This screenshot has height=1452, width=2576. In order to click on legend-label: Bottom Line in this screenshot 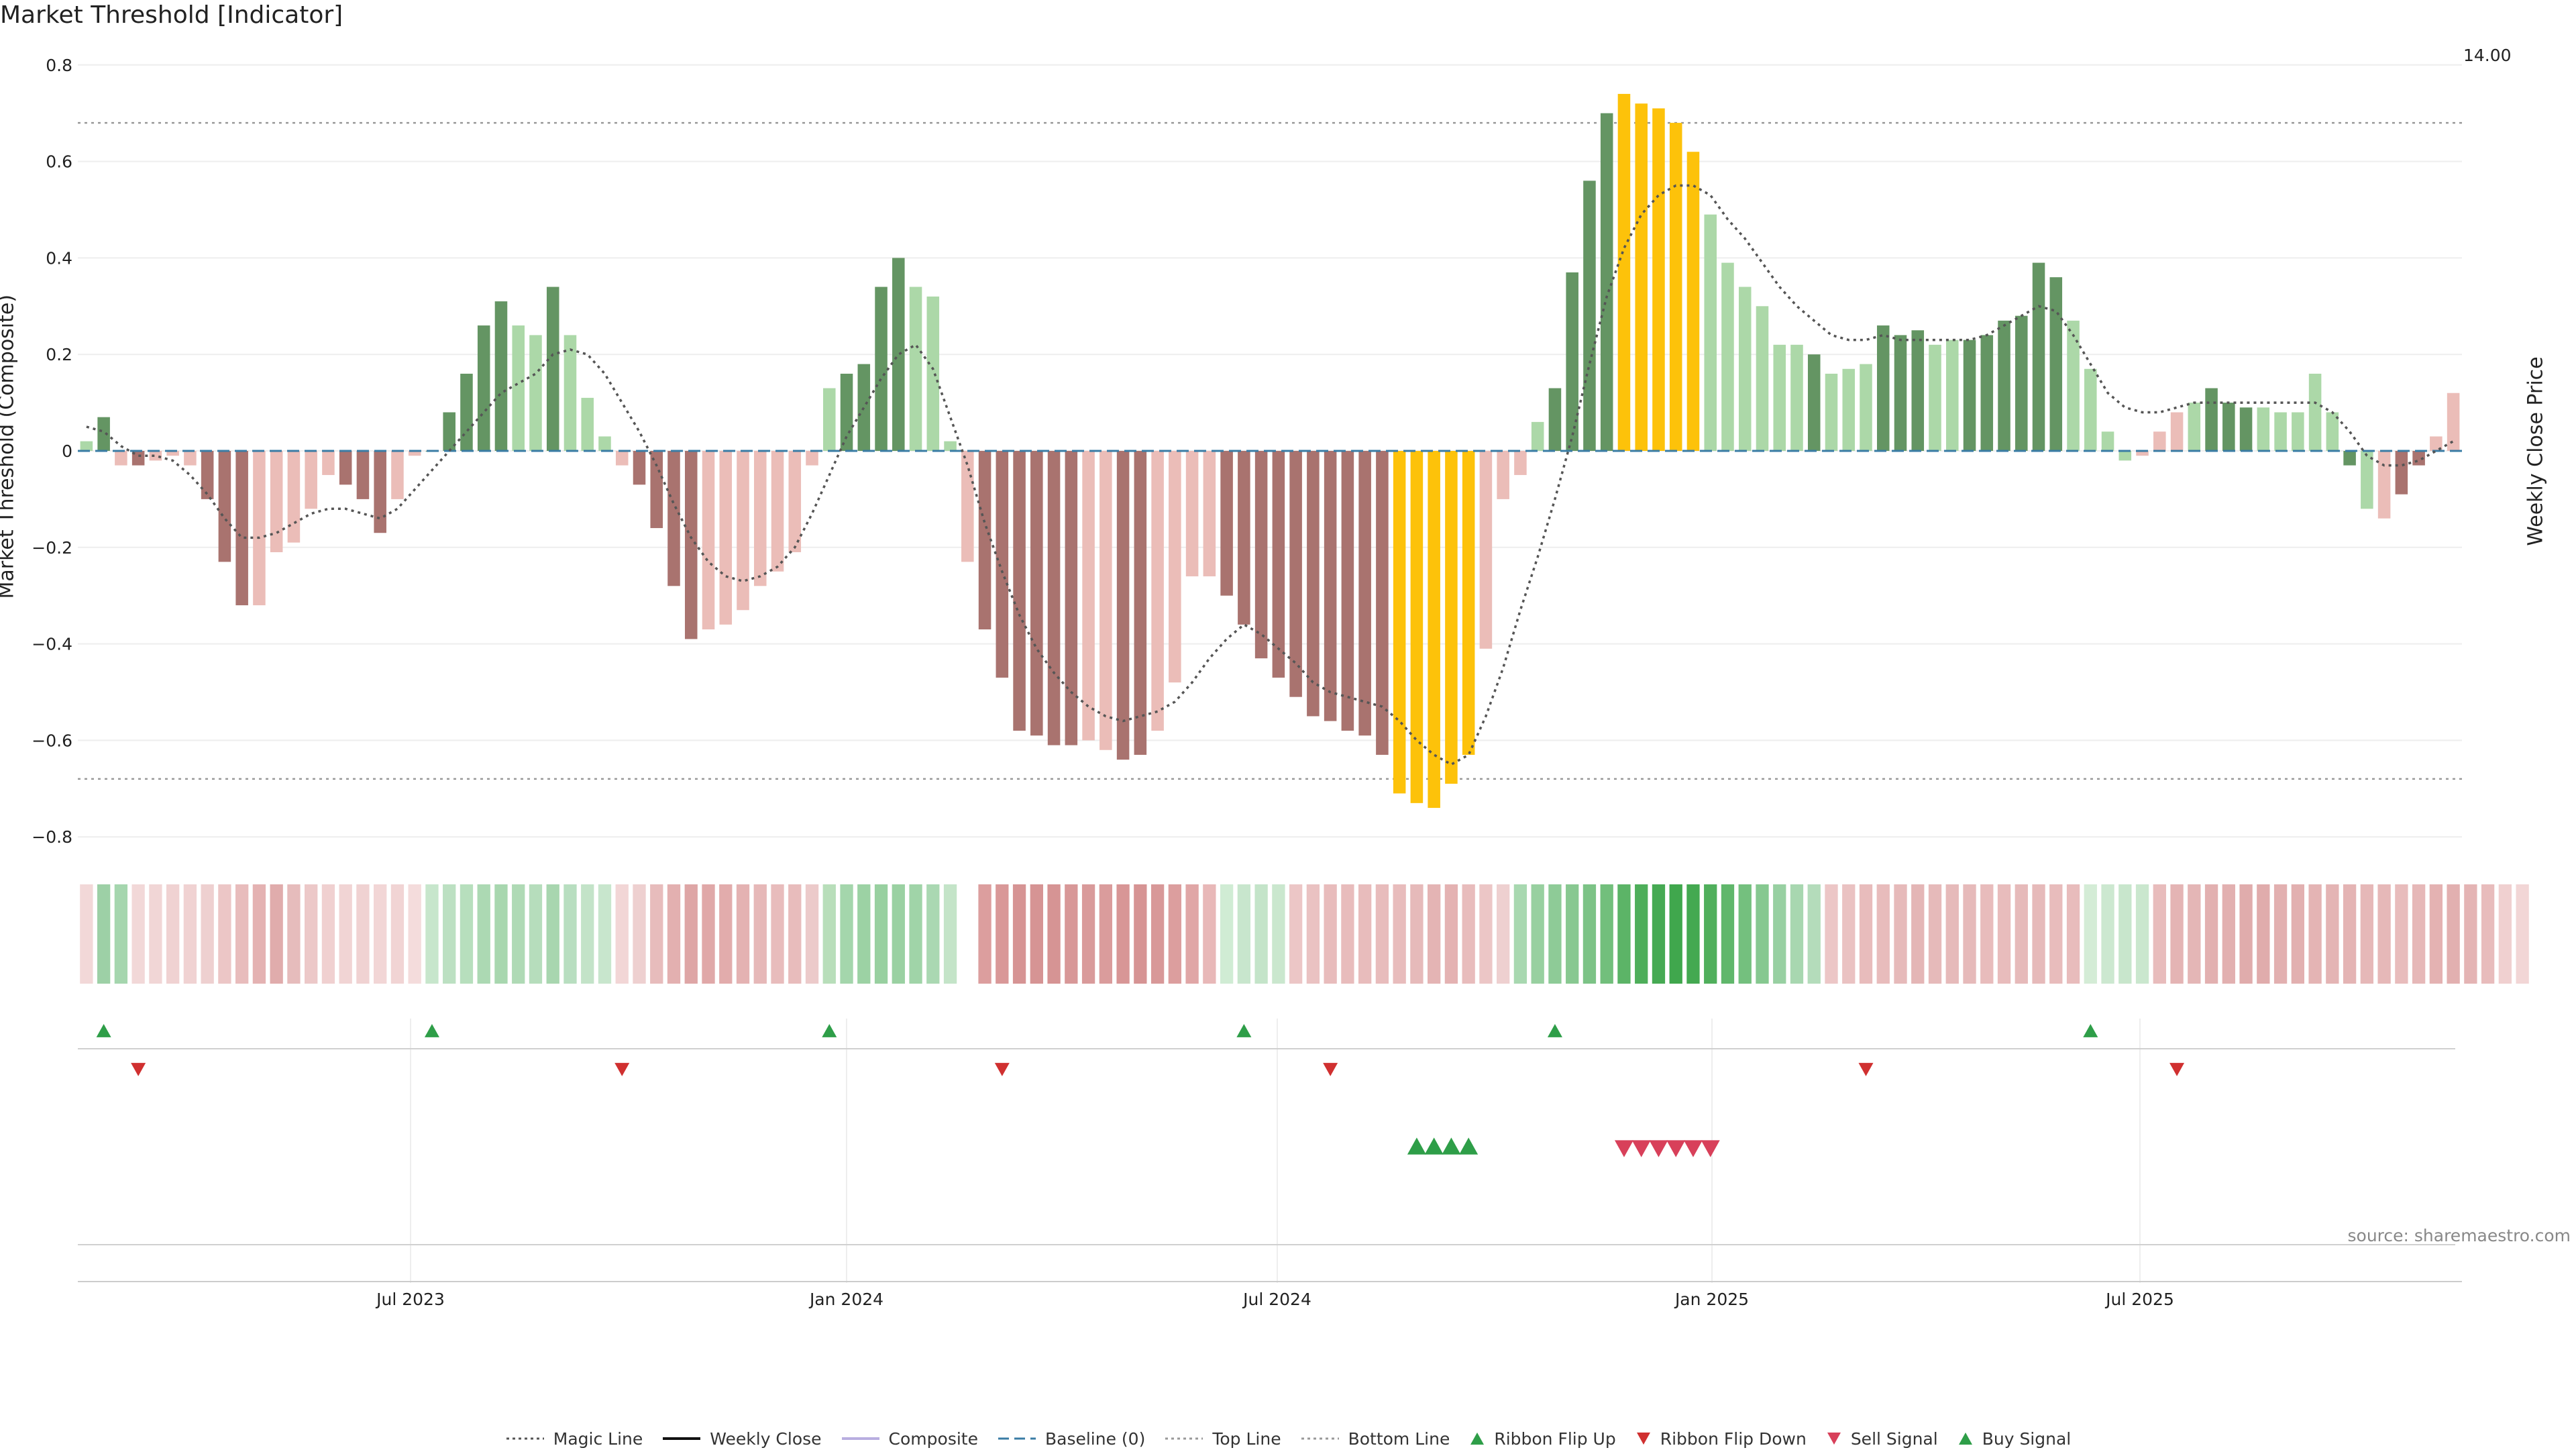, I will do `click(1399, 1439)`.